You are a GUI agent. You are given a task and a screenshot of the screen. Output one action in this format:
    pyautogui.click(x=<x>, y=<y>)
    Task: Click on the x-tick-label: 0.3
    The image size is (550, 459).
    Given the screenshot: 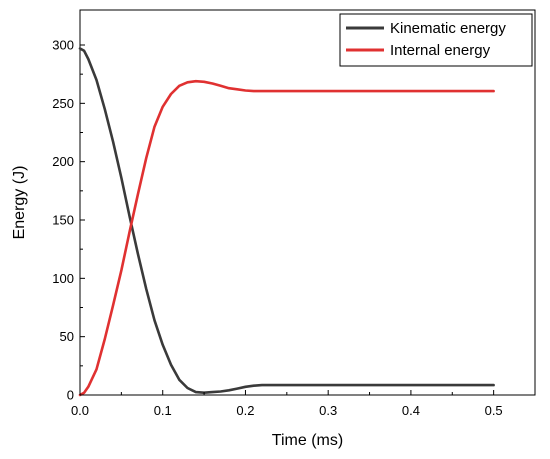 What is the action you would take?
    pyautogui.click(x=328, y=410)
    